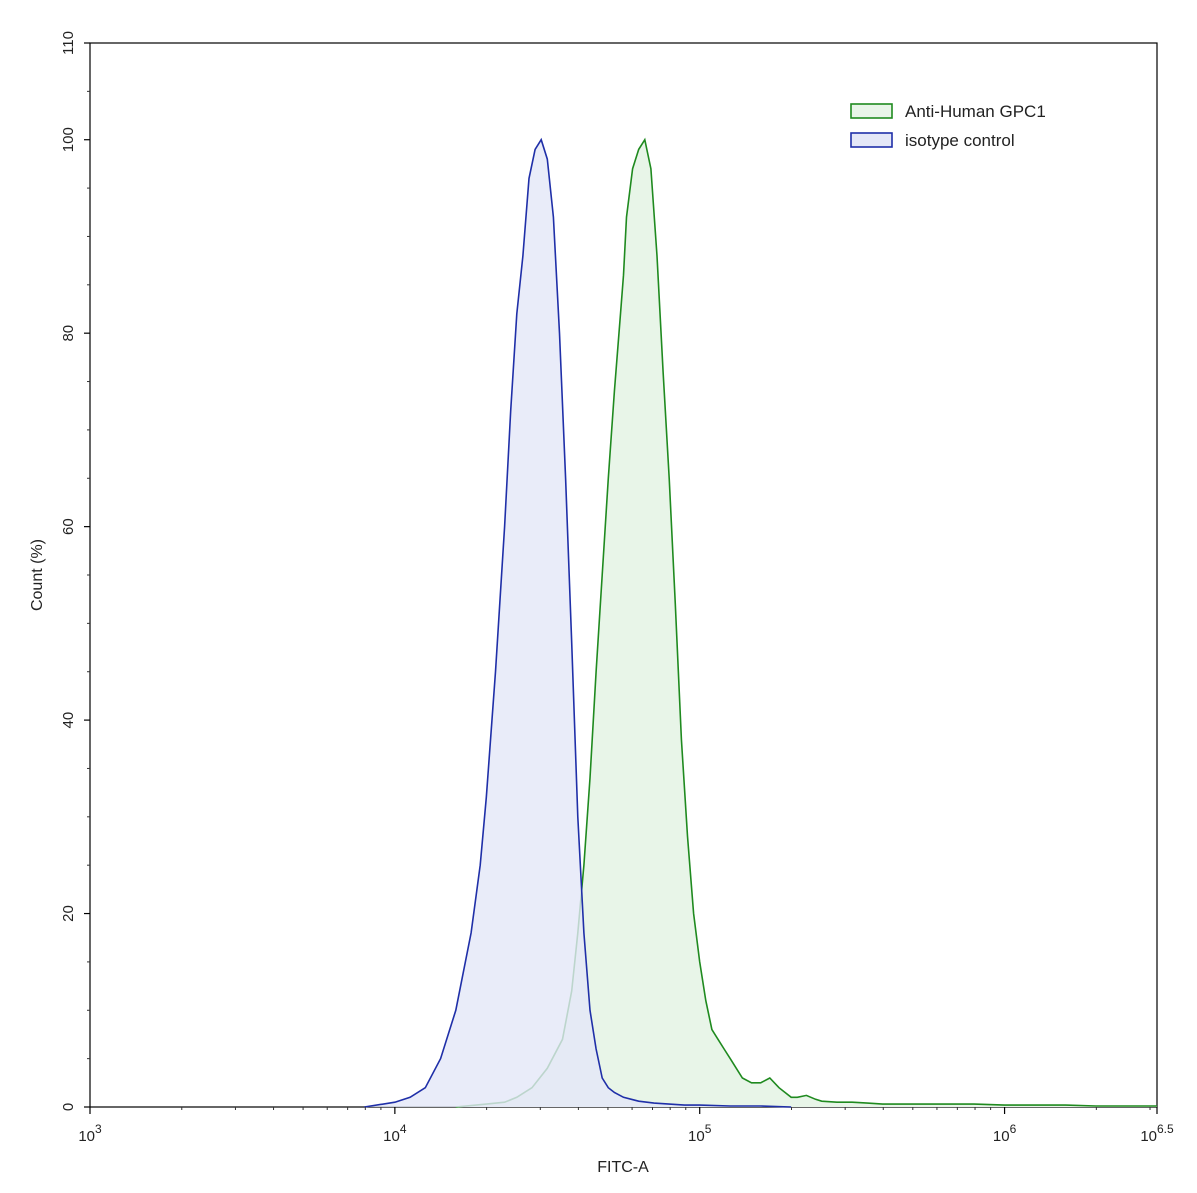  Describe the element at coordinates (68, 43) in the screenshot. I see `y-tick-label: 110` at that location.